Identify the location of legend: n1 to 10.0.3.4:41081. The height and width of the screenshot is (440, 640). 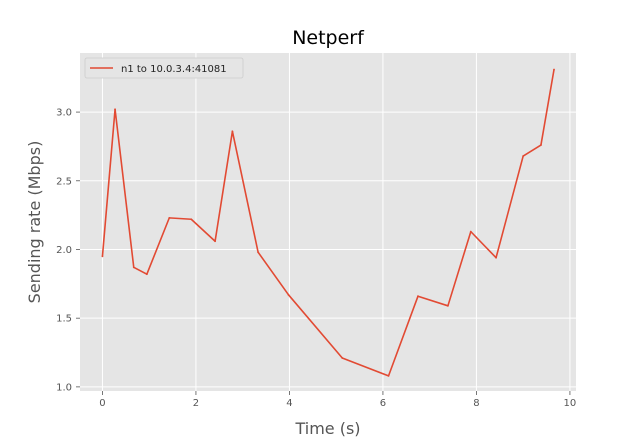
(164, 68).